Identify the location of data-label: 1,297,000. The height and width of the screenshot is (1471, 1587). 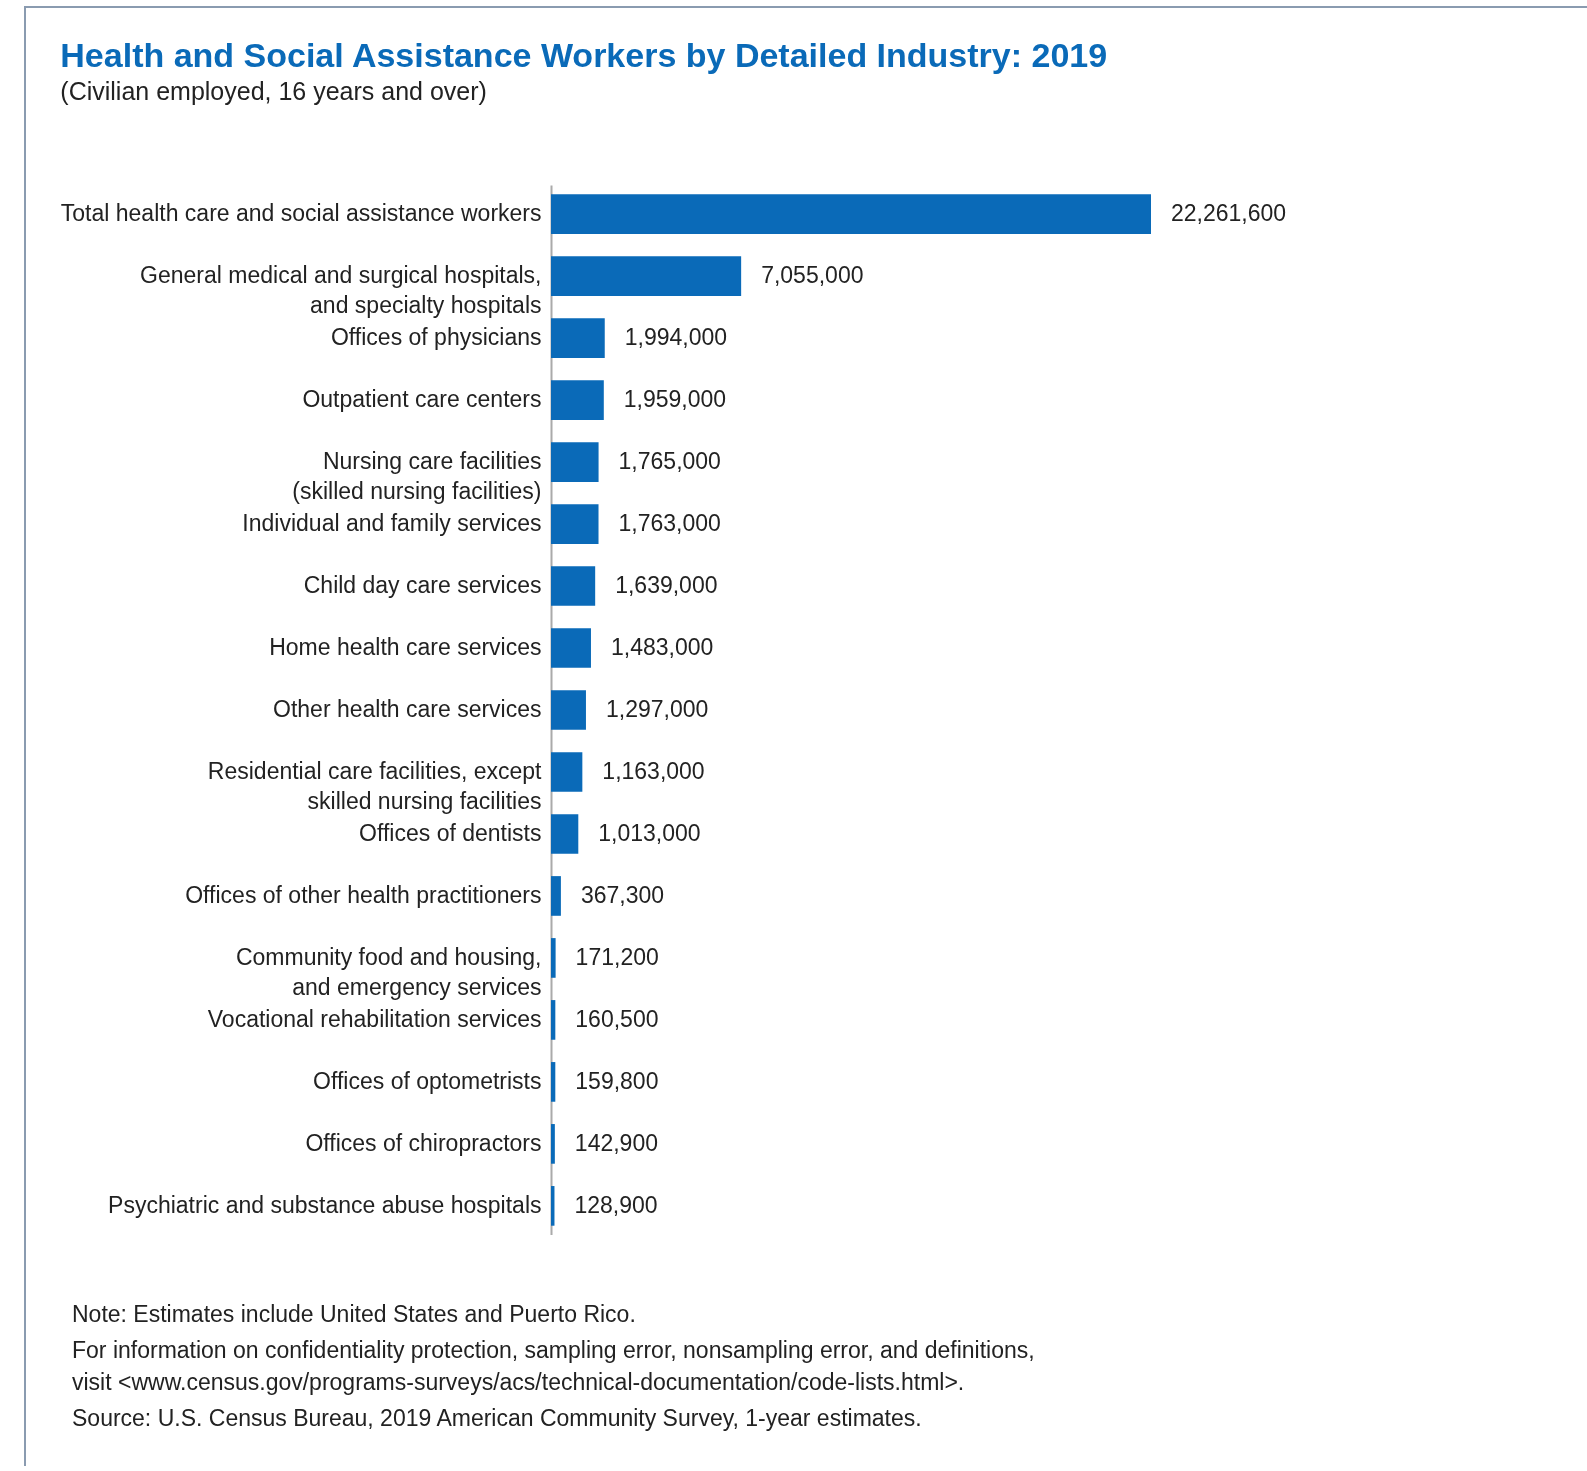
(657, 709).